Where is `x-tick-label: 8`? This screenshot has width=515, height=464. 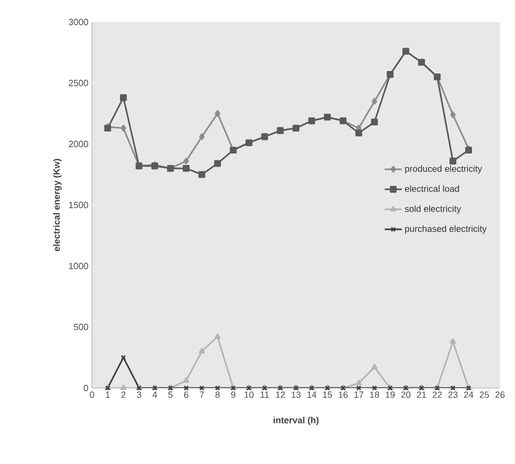 x-tick-label: 8 is located at coordinates (217, 395).